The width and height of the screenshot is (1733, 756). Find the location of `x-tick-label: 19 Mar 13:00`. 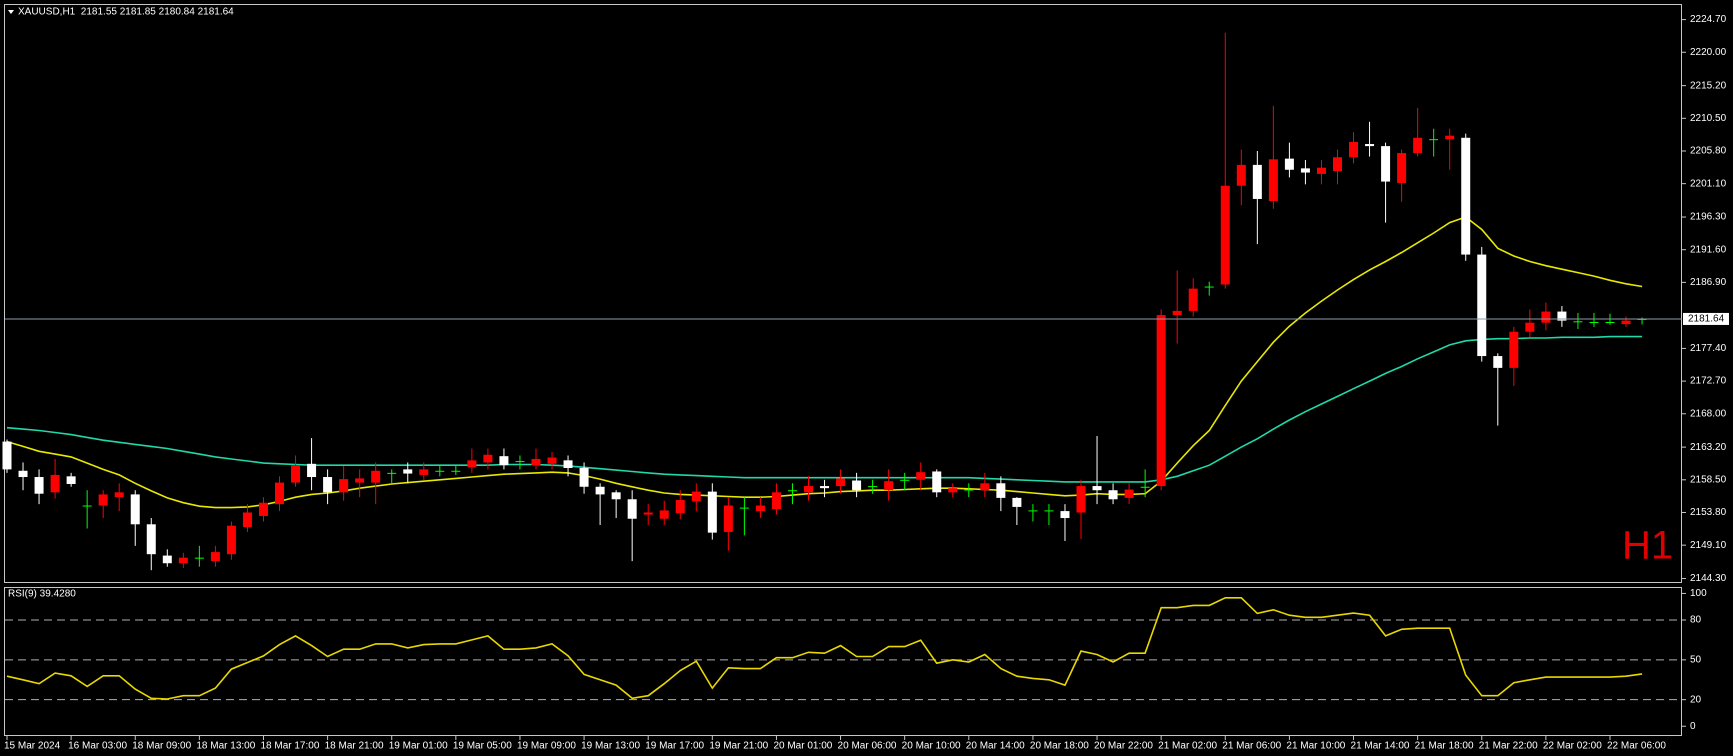

x-tick-label: 19 Mar 13:00 is located at coordinates (610, 746).